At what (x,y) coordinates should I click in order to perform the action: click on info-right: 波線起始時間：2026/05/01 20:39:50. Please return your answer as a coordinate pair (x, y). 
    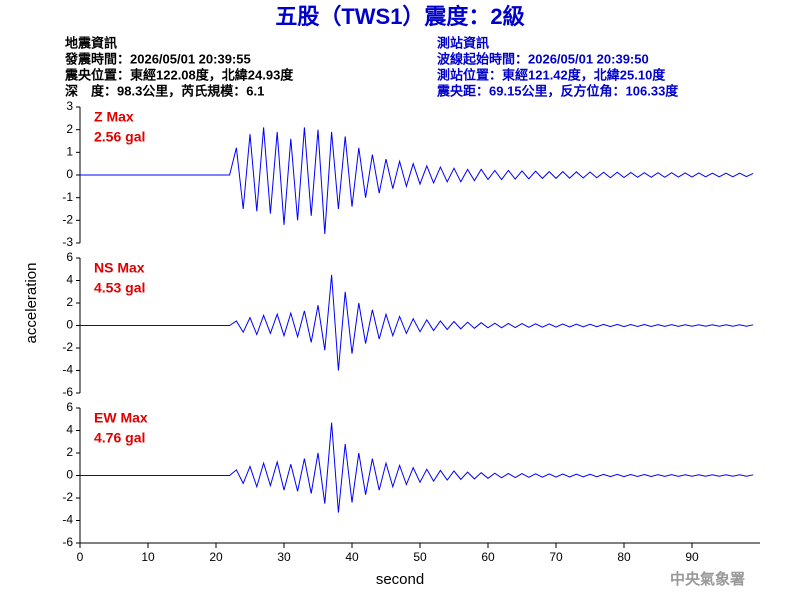
    Looking at the image, I should click on (543, 58).